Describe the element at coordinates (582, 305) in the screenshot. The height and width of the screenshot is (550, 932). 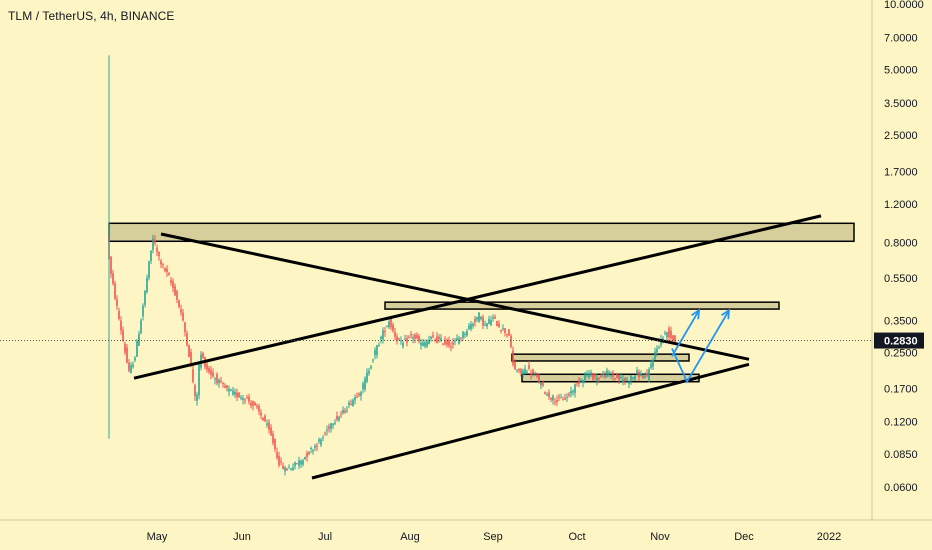
I see `zone-rect` at that location.